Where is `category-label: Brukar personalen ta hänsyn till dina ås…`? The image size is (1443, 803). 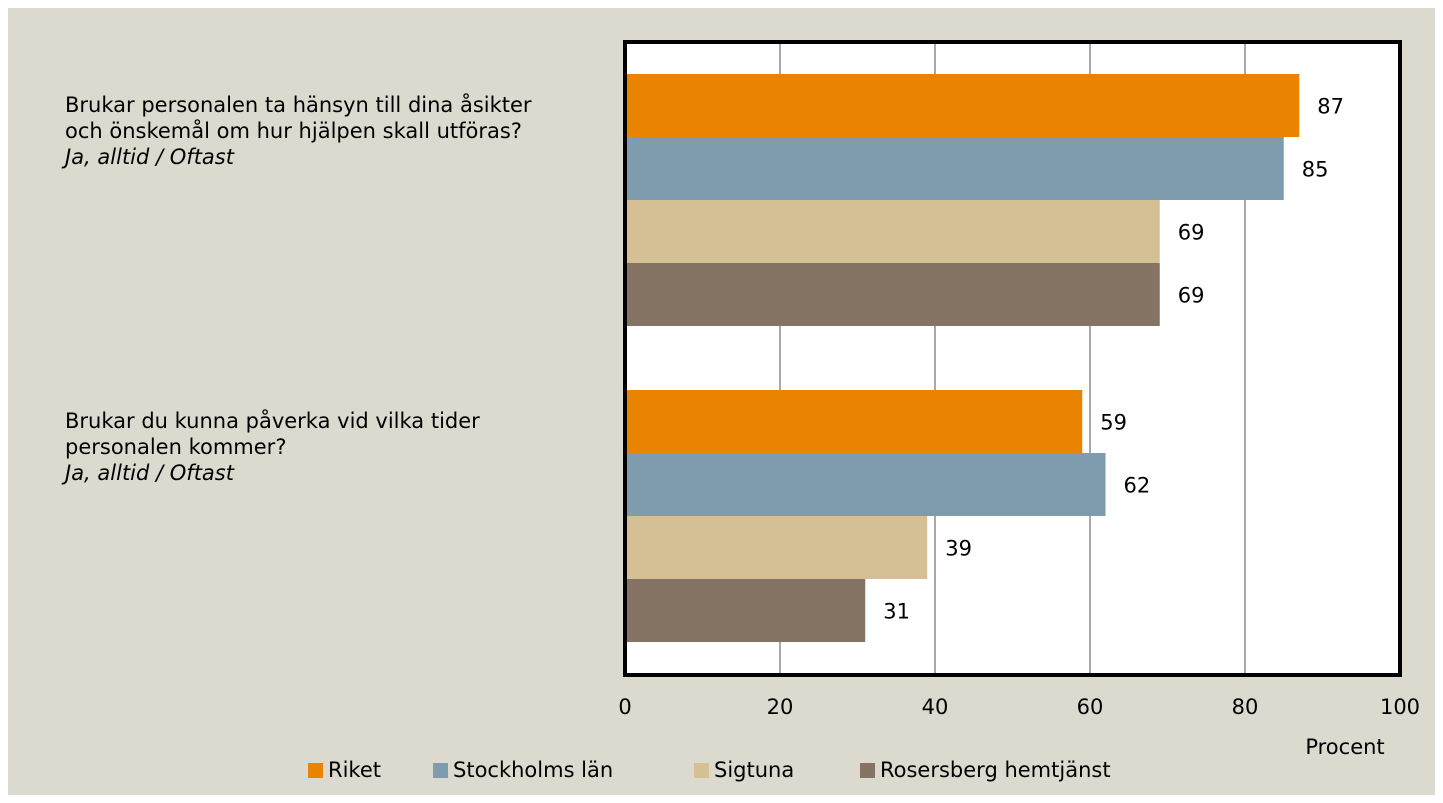
category-label: Brukar personalen ta hänsyn till dina ås… is located at coordinates (317, 131).